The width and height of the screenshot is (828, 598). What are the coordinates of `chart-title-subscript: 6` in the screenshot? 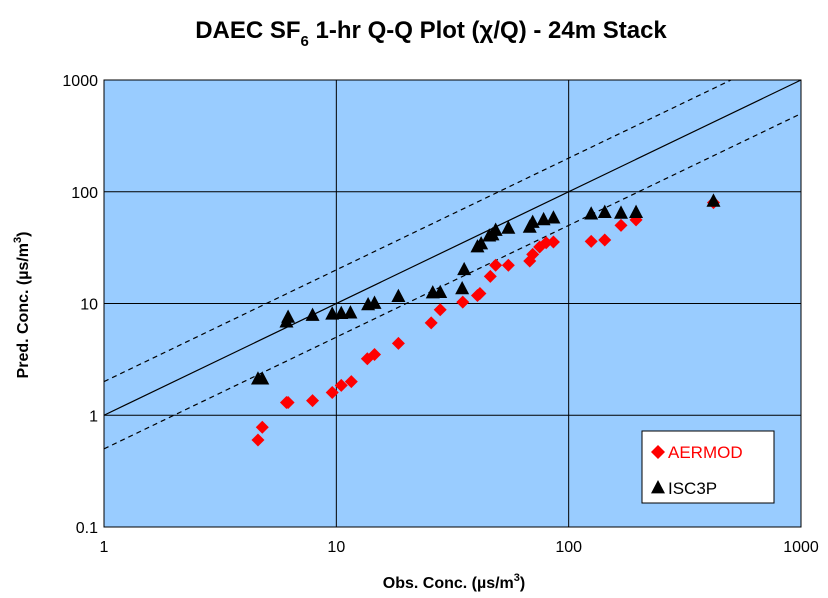 It's located at (305, 41).